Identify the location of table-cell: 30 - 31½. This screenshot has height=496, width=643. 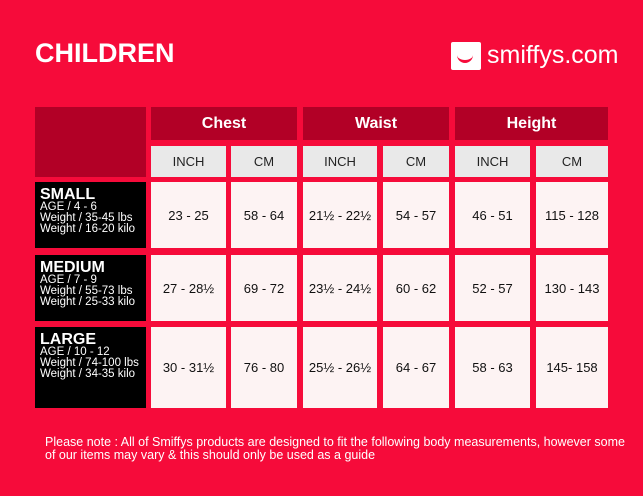
(188, 367).